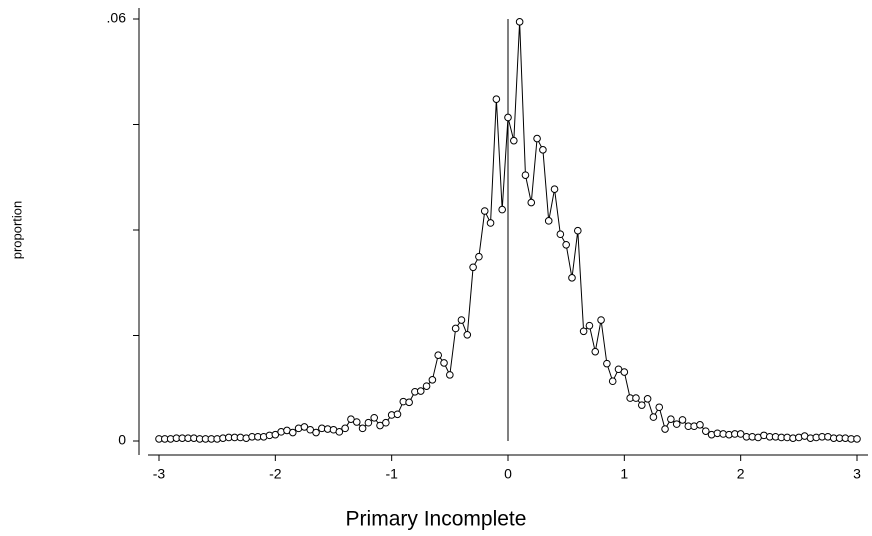  What do you see at coordinates (741, 474) in the screenshot?
I see `x-tick-label: 2` at bounding box center [741, 474].